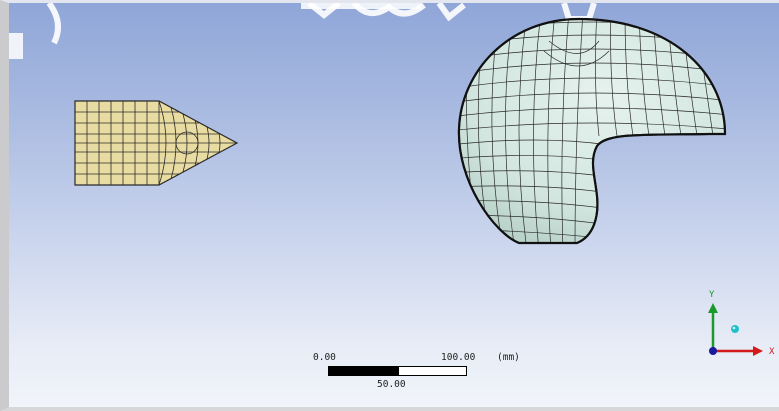 This screenshot has height=411, width=779. Describe the element at coordinates (391, 384) in the screenshot. I see `scale-mid-label: 50.00` at that location.